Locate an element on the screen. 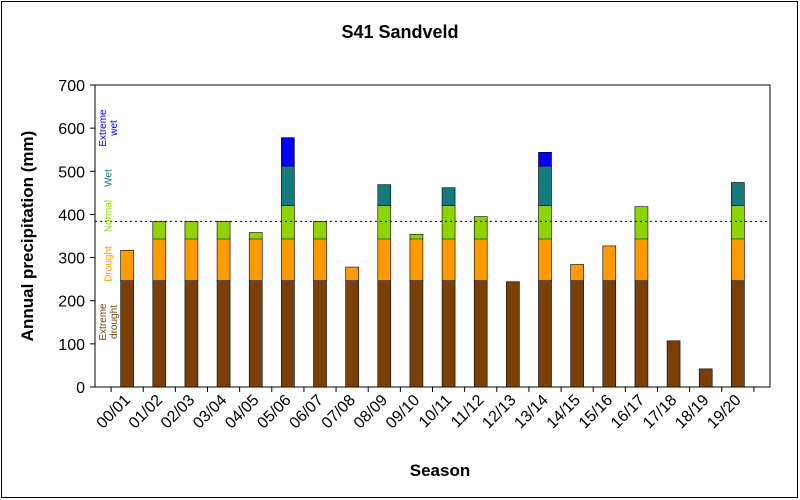  bar-09/10 is located at coordinates (416, 310).